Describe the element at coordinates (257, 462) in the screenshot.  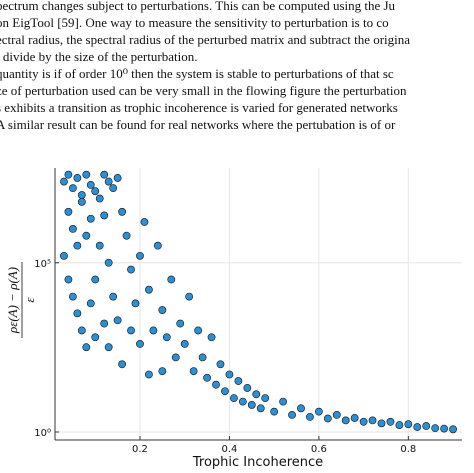
I see `x-axis-label: Trophic Incoherence` at that location.